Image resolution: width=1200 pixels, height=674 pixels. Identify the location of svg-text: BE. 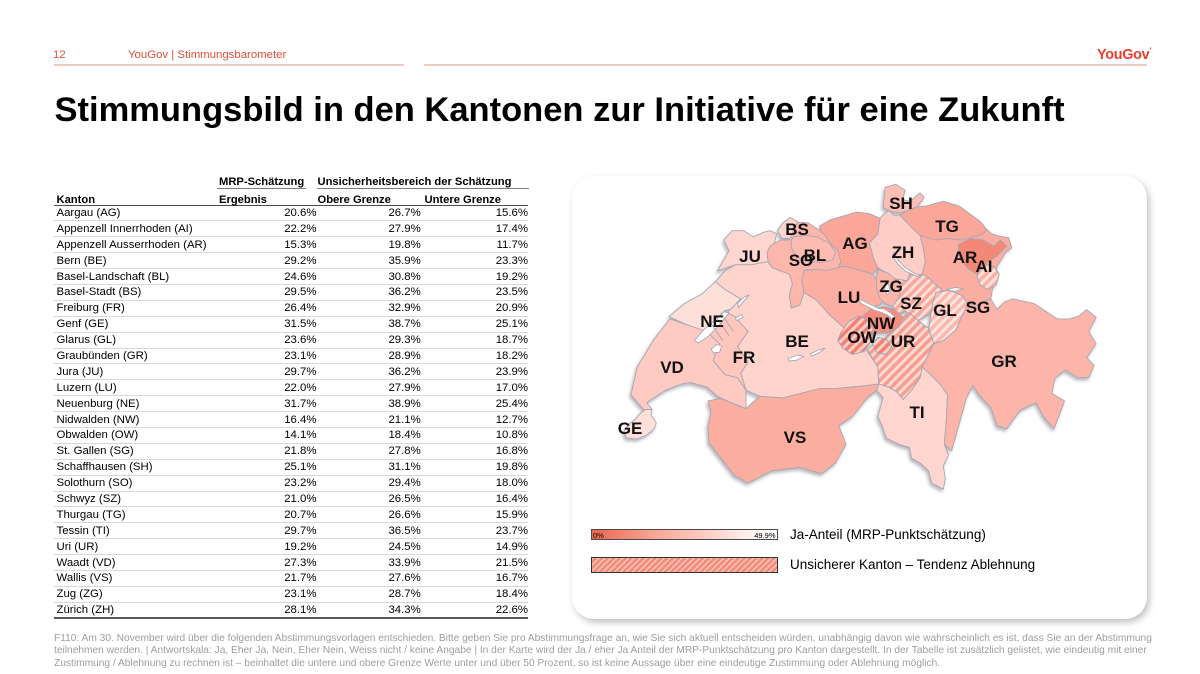
(797, 341).